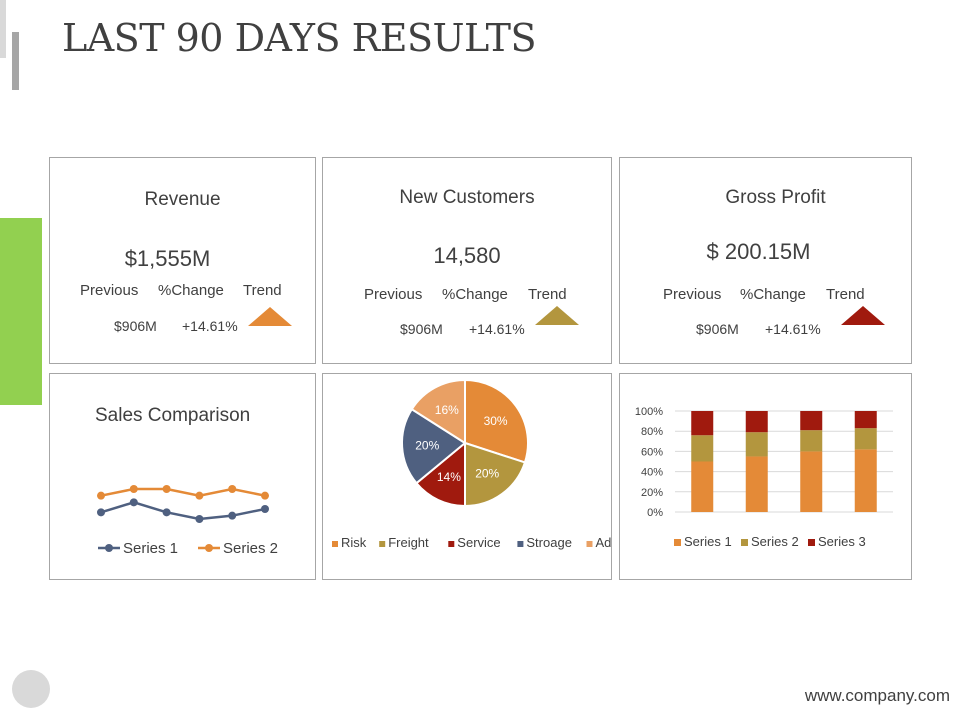 Image resolution: width=960 pixels, height=720 pixels. I want to click on pie-data-label: 30%, so click(496, 421).